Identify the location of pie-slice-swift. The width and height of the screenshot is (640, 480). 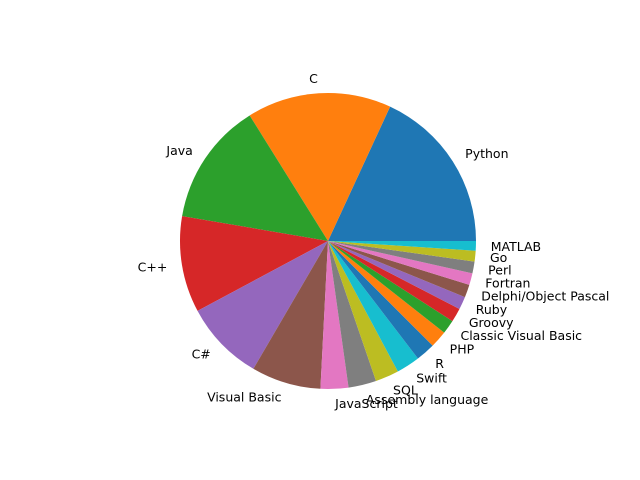
(373, 306).